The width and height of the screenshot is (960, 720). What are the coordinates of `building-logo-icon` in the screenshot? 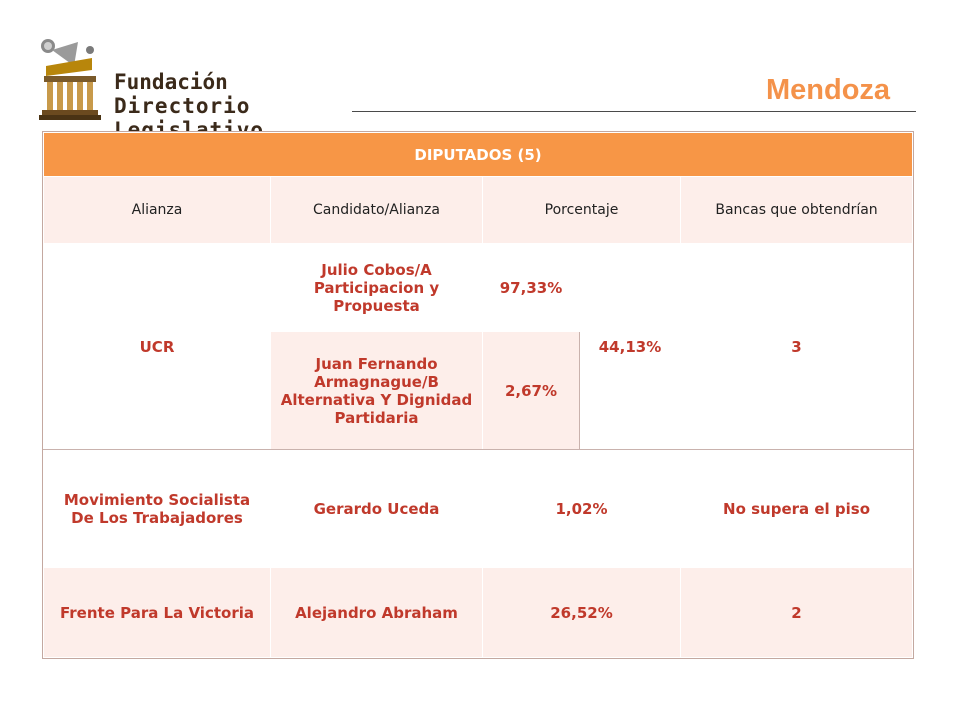 It's located at (70, 79).